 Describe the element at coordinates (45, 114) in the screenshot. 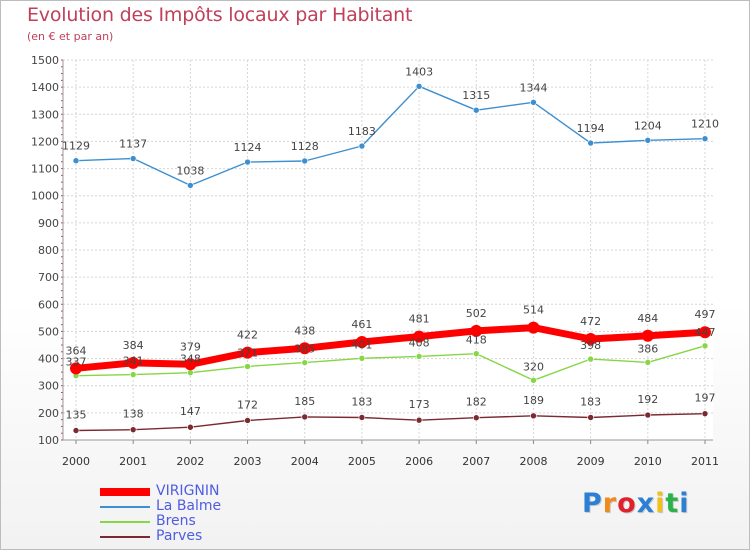

I see `y-tick-label: 1300` at that location.